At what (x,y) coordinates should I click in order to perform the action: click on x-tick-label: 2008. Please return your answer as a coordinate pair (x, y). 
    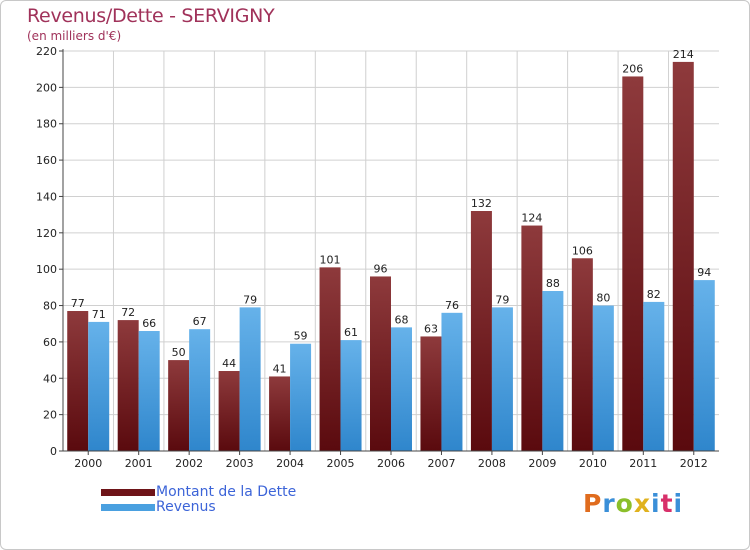
    Looking at the image, I should click on (492, 463).